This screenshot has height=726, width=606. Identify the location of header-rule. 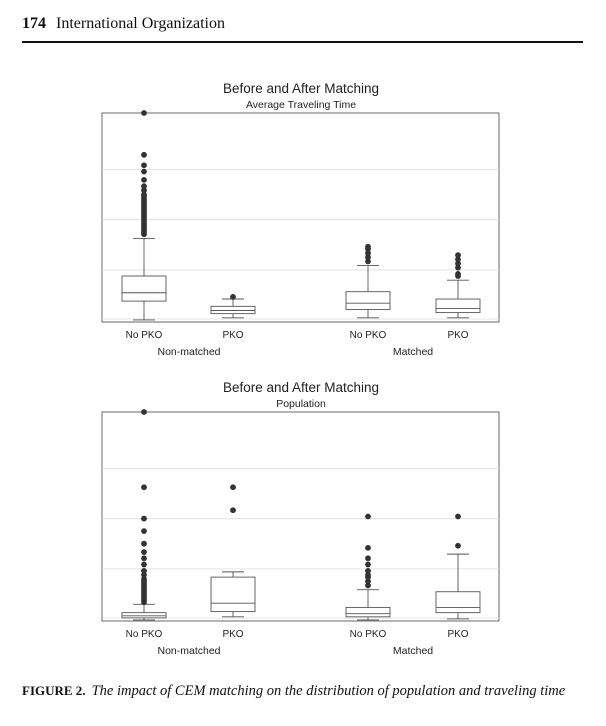
(302, 42).